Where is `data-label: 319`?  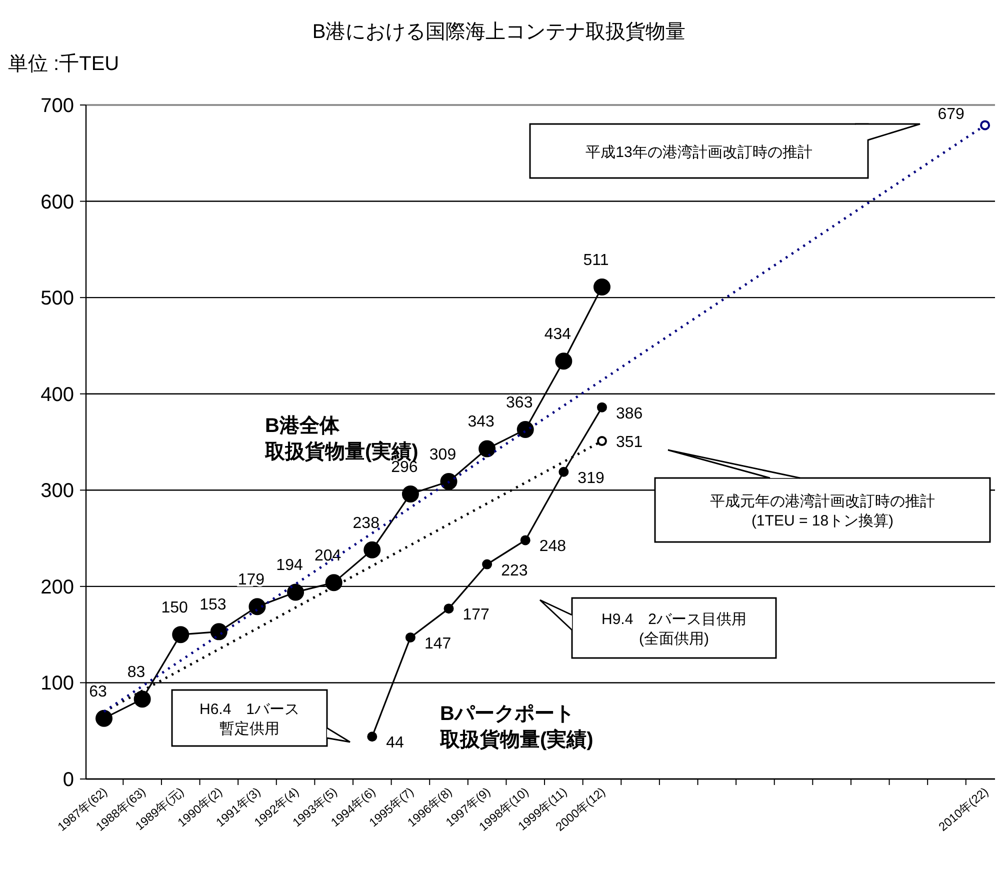
data-label: 319 is located at coordinates (591, 478).